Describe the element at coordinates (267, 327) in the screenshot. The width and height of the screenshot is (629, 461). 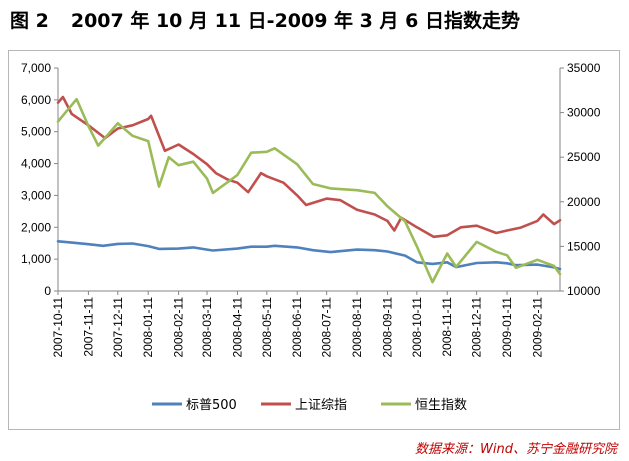
I see `x-tick-label: 2008-05-11` at that location.